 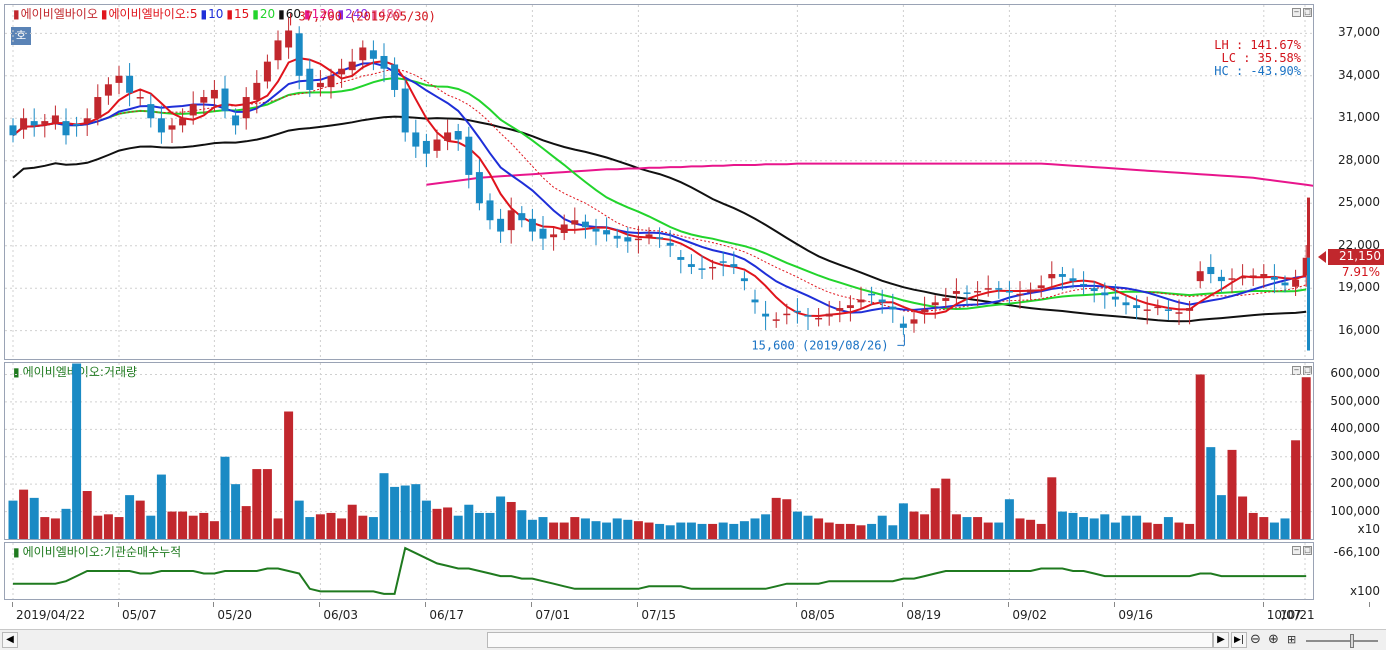 What do you see at coordinates (869, 174) in the screenshot?
I see `ma120-line` at bounding box center [869, 174].